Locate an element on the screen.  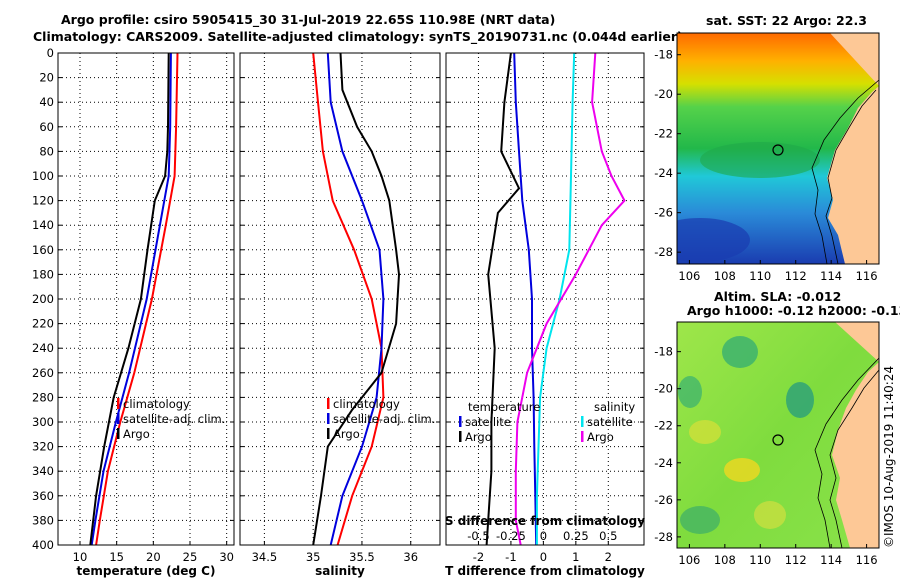
sla_map-lon-label: 106 is located at coordinates (689, 560).